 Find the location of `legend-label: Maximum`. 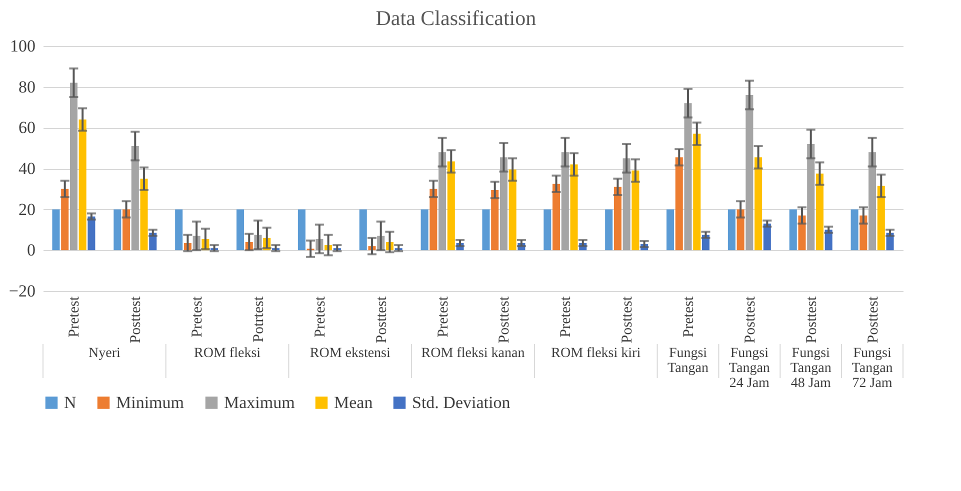

legend-label: Maximum is located at coordinates (259, 402).